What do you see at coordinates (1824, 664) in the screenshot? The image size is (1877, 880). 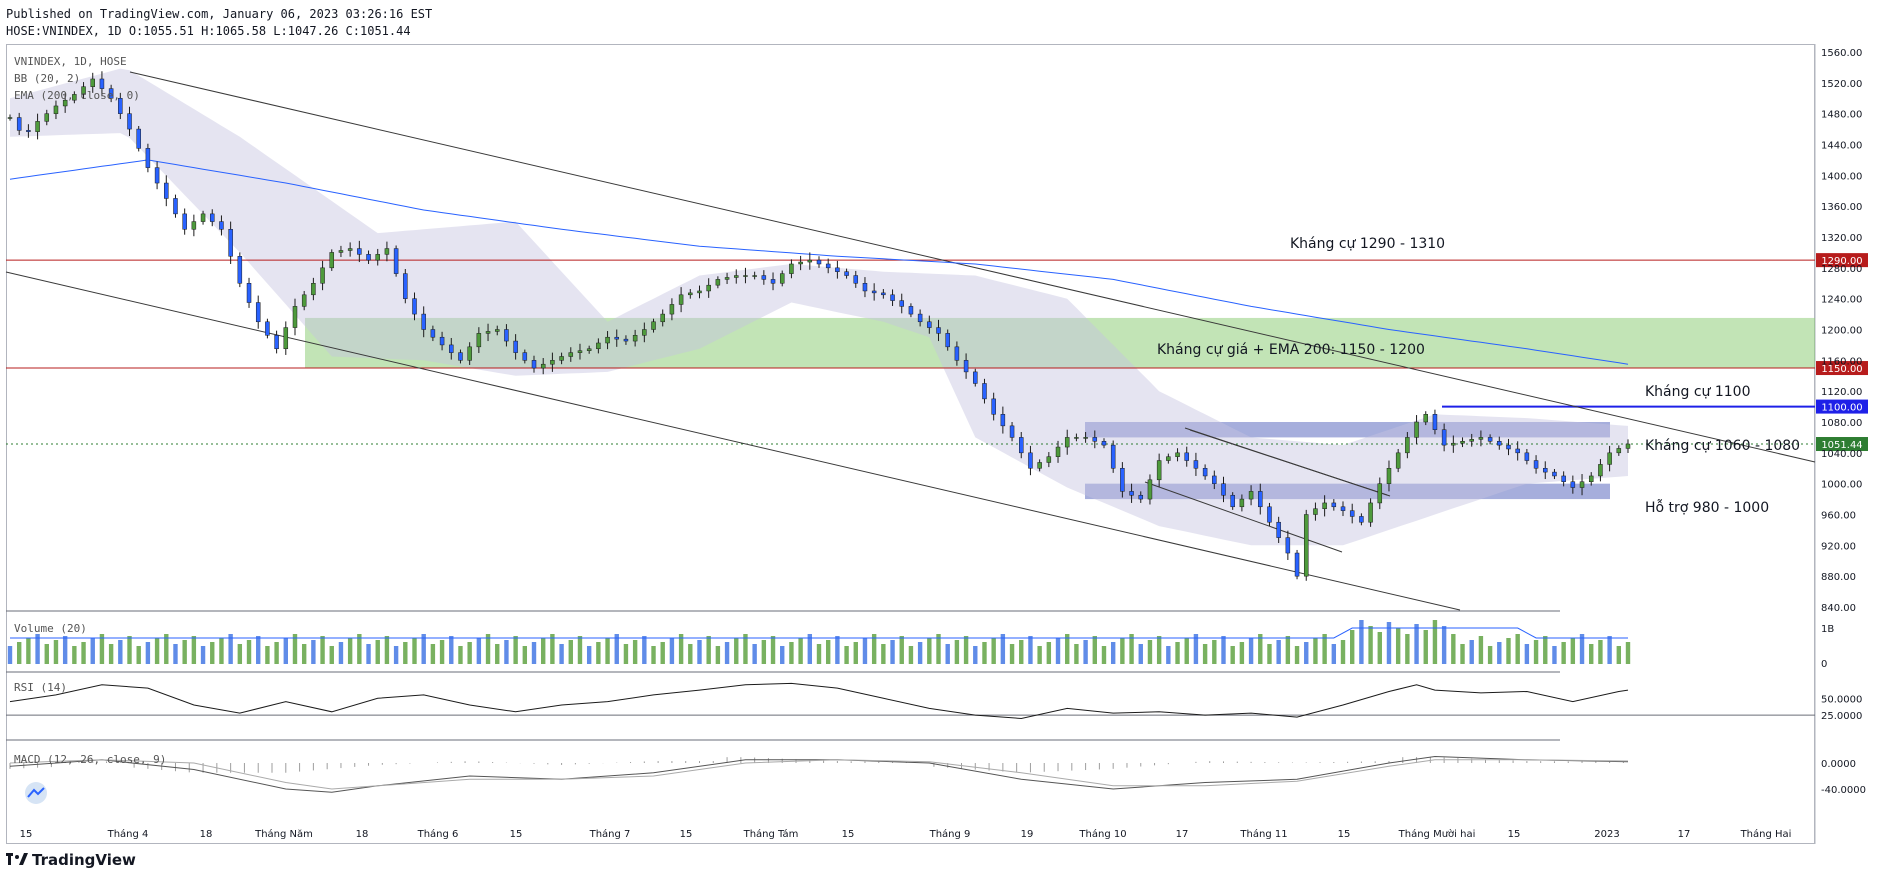 I see `volume-tick-label: 0` at bounding box center [1824, 664].